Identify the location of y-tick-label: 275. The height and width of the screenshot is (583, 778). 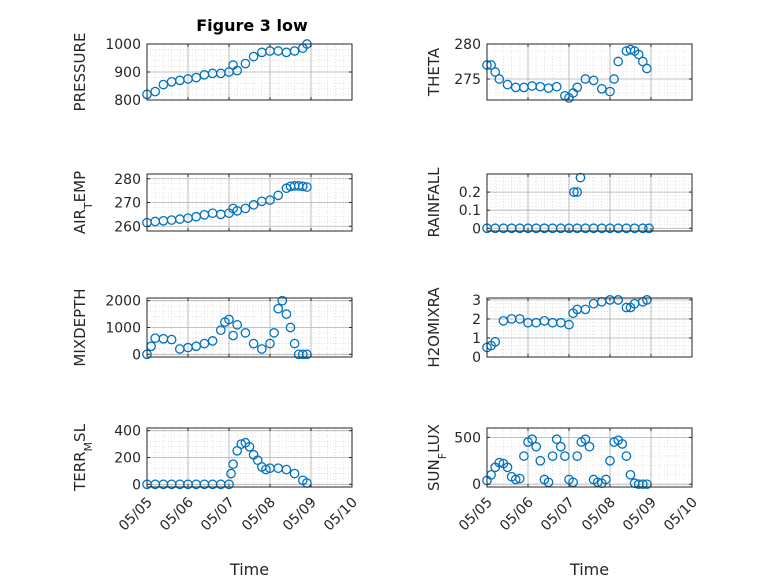
(467, 80).